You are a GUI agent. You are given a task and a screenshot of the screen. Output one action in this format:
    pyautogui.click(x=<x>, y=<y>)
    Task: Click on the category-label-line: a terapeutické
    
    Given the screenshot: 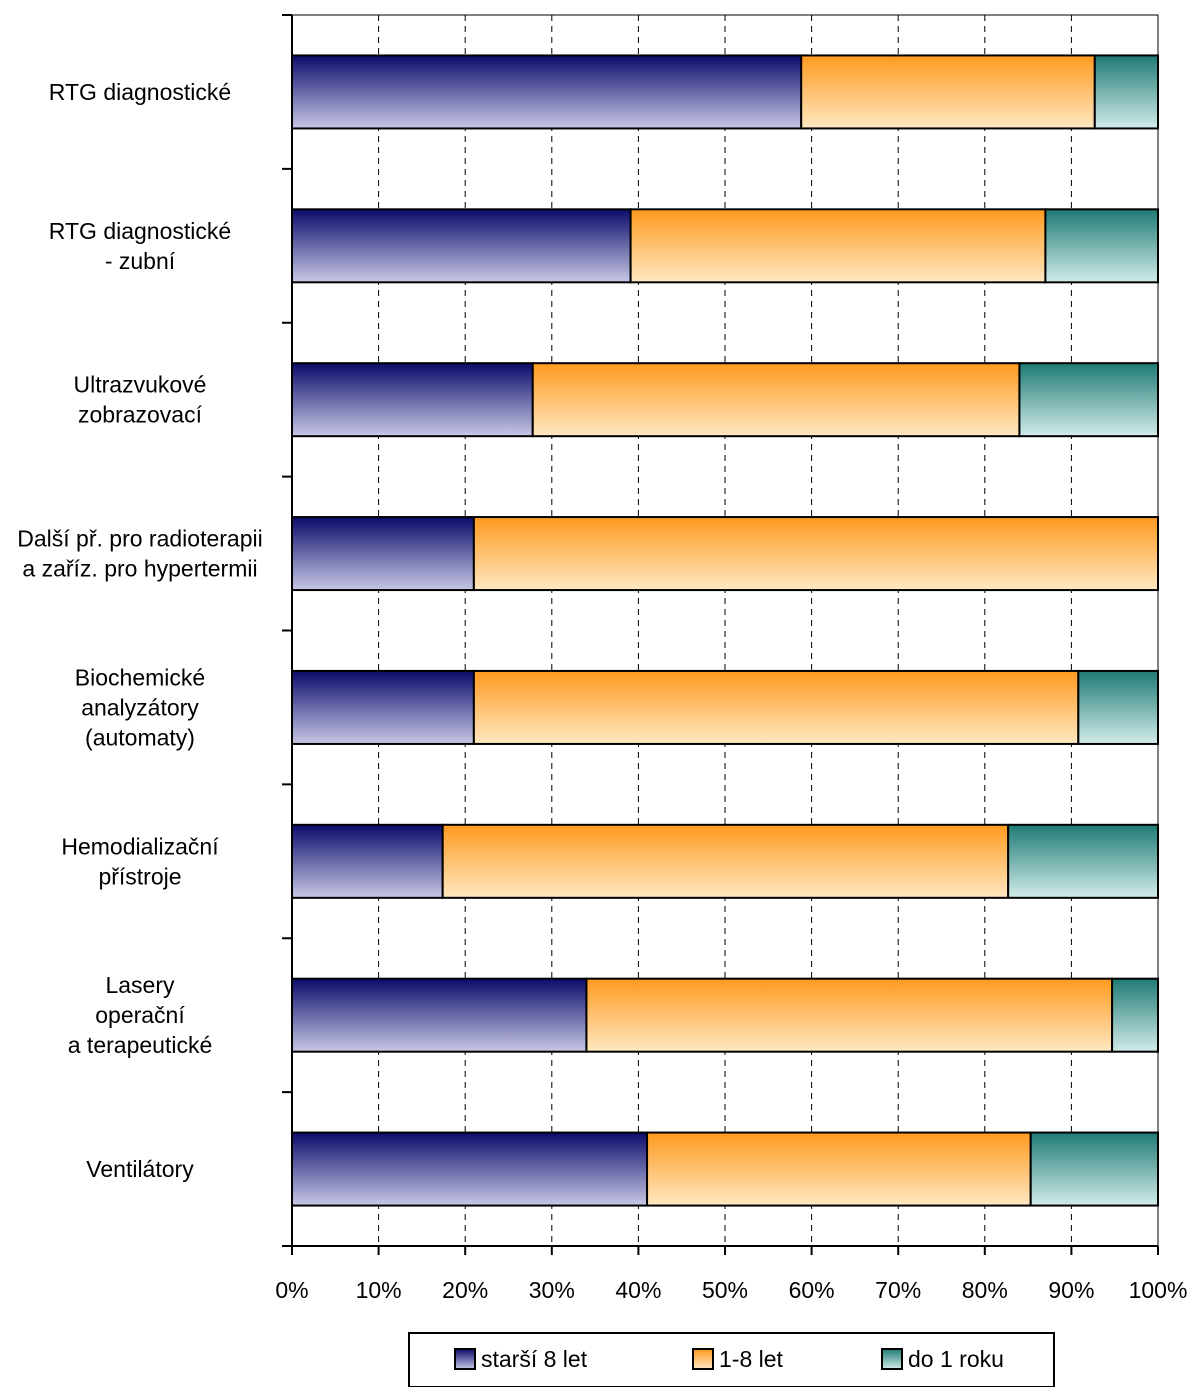 What is the action you would take?
    pyautogui.click(x=140, y=1045)
    